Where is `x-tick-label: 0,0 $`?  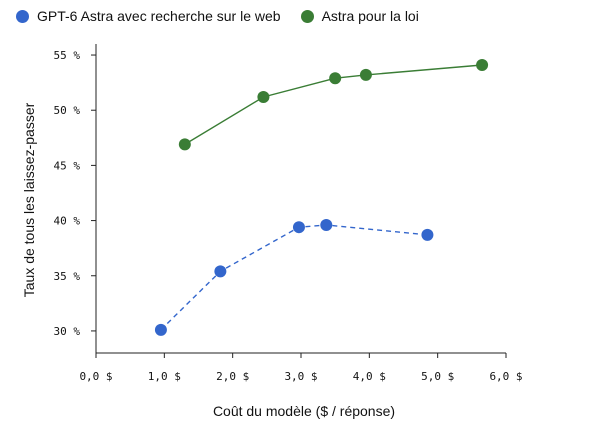
x-tick-label: 0,0 $ is located at coordinates (95, 376).